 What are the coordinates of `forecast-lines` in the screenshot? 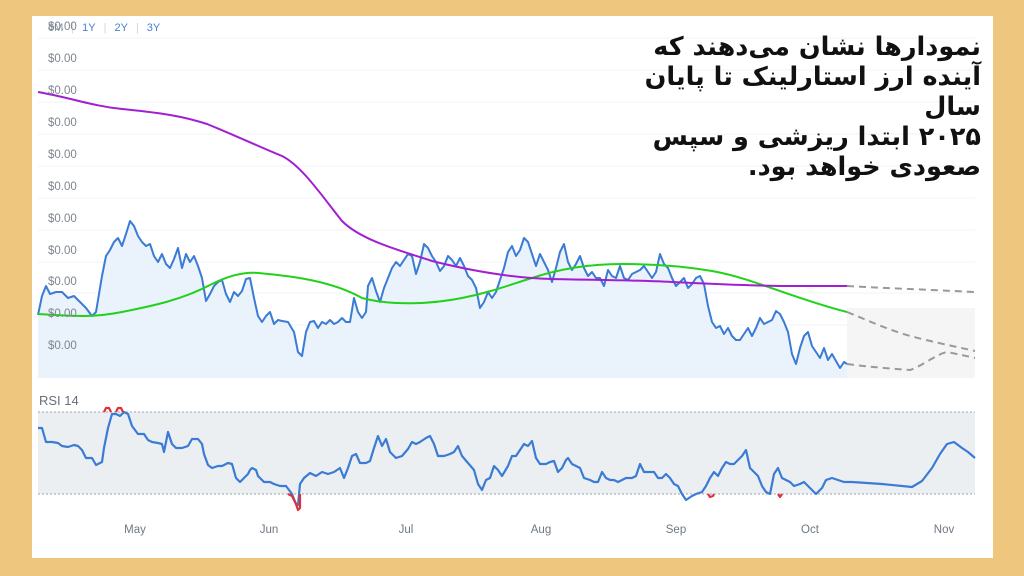 It's located at (911, 328).